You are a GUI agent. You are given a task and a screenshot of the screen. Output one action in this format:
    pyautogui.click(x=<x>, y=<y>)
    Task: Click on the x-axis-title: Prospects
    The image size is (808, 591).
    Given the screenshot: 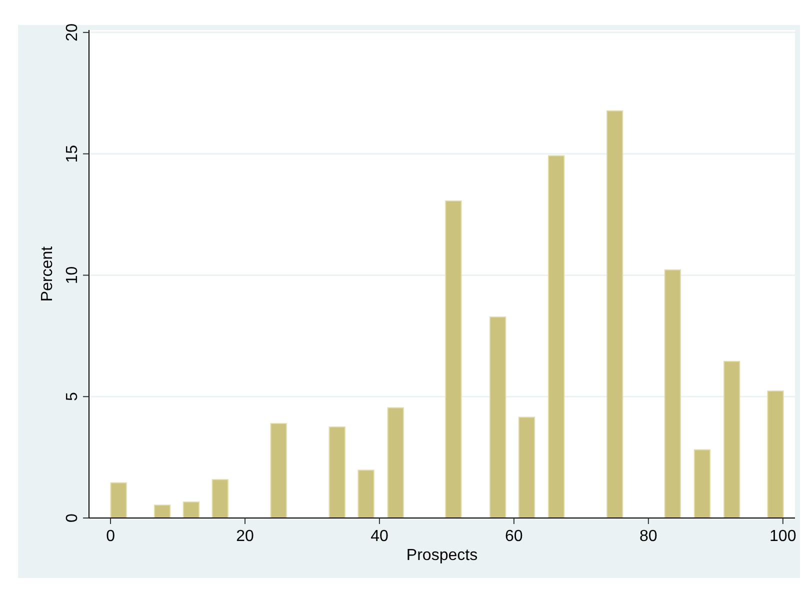 What is the action you would take?
    pyautogui.click(x=442, y=555)
    